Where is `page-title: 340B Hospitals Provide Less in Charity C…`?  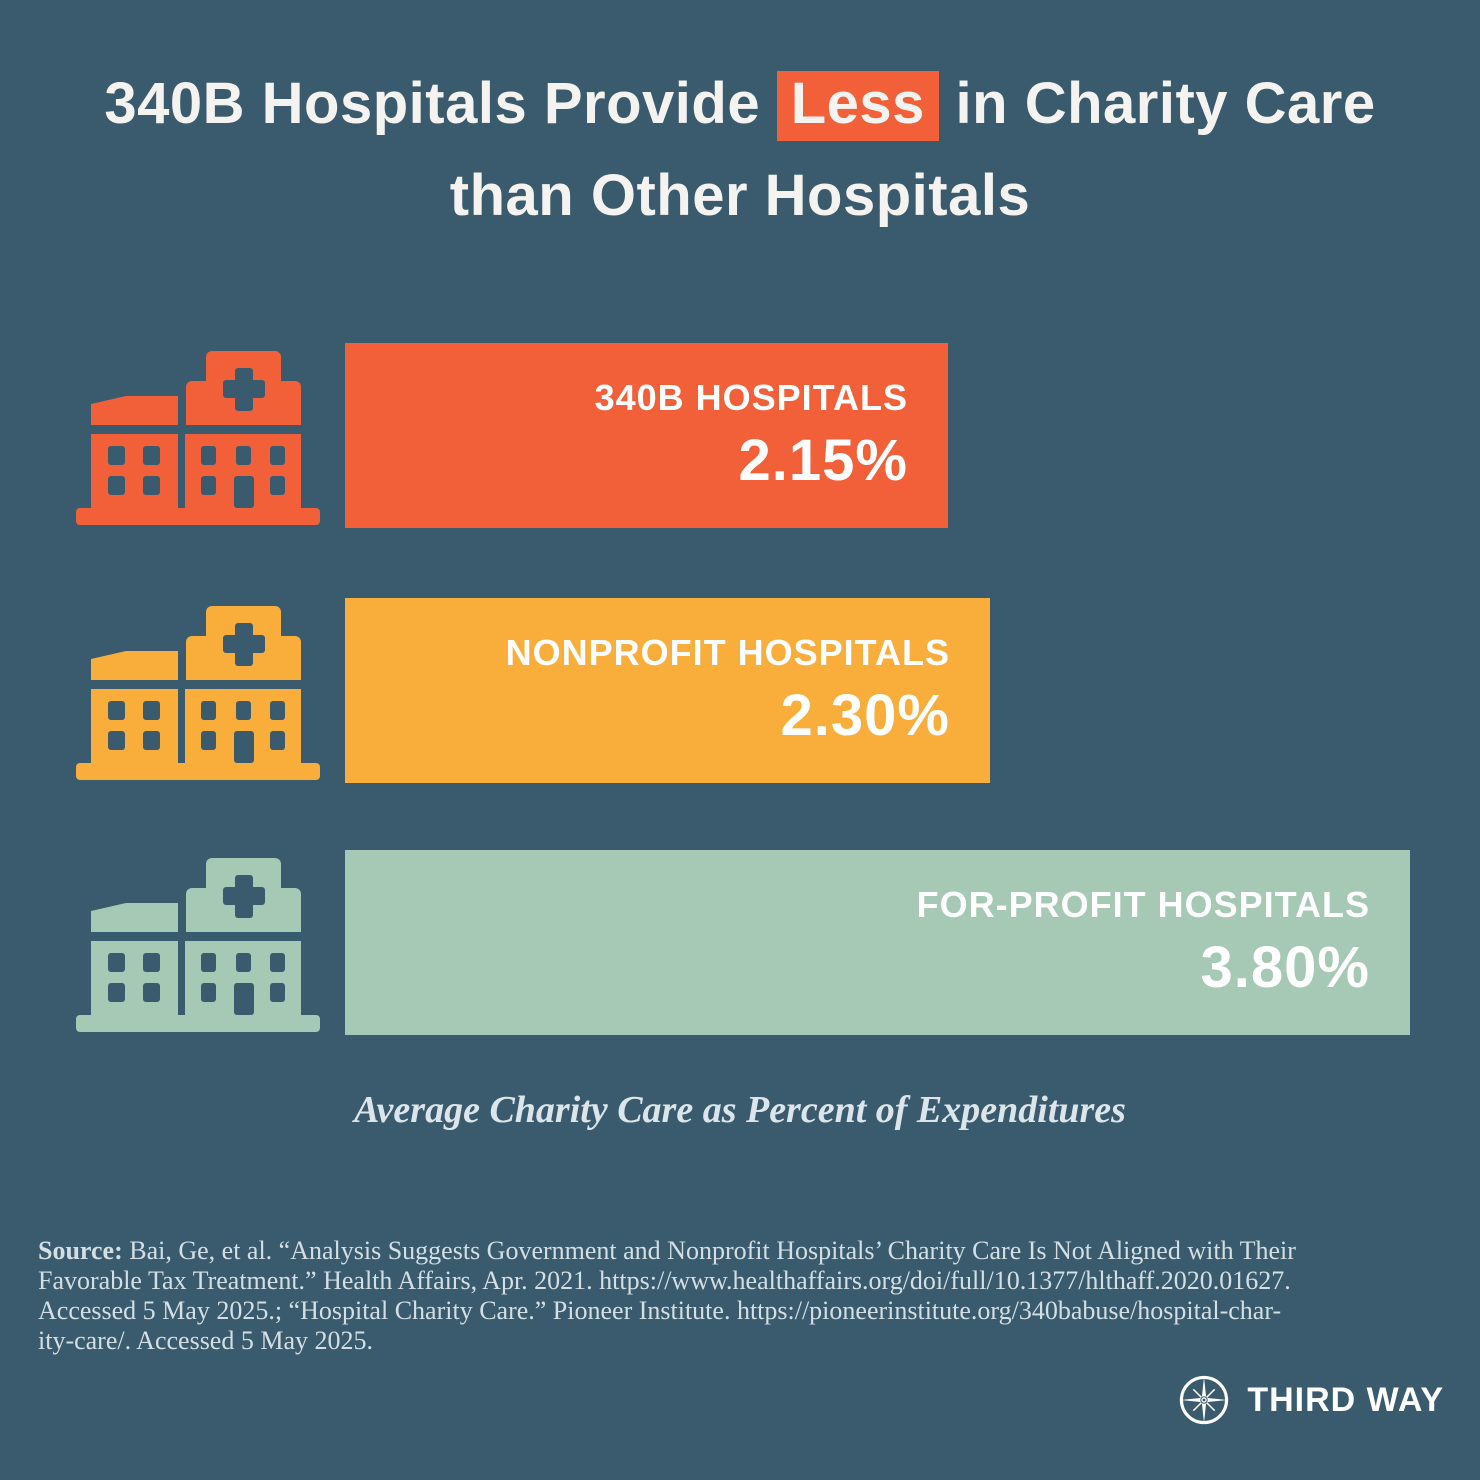 page-title: 340B Hospitals Provide Less in Charity C… is located at coordinates (740, 150).